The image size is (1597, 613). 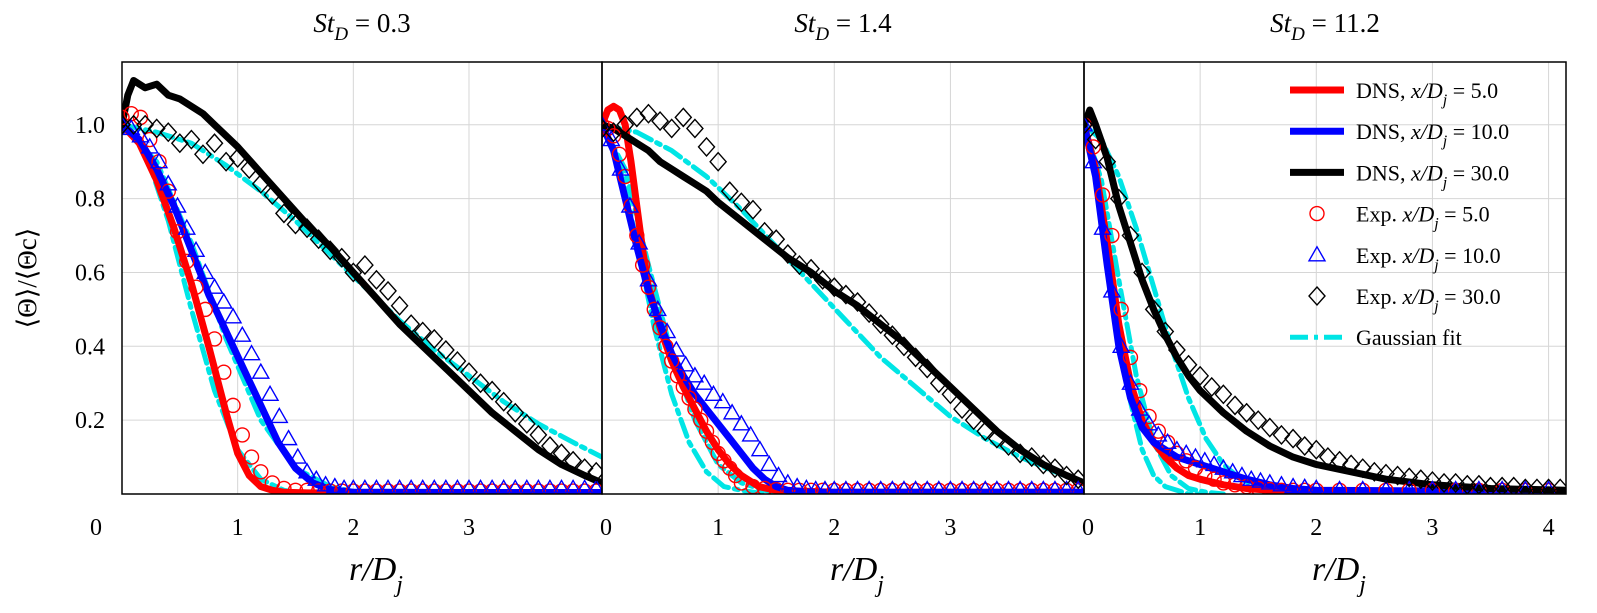 I want to click on legend-prefix: Exp., so click(x=1376, y=255).